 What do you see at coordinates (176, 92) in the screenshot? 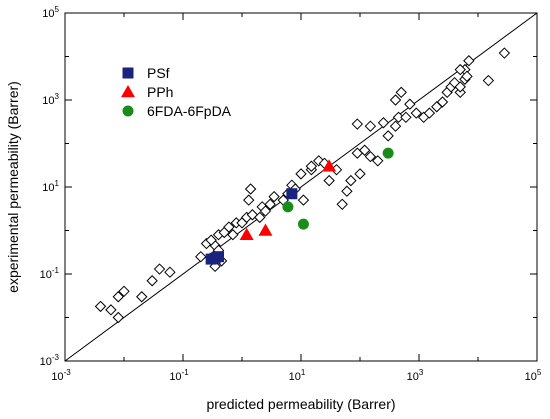
I see `legend: PSf PPh 6FDA-6FpDA` at bounding box center [176, 92].